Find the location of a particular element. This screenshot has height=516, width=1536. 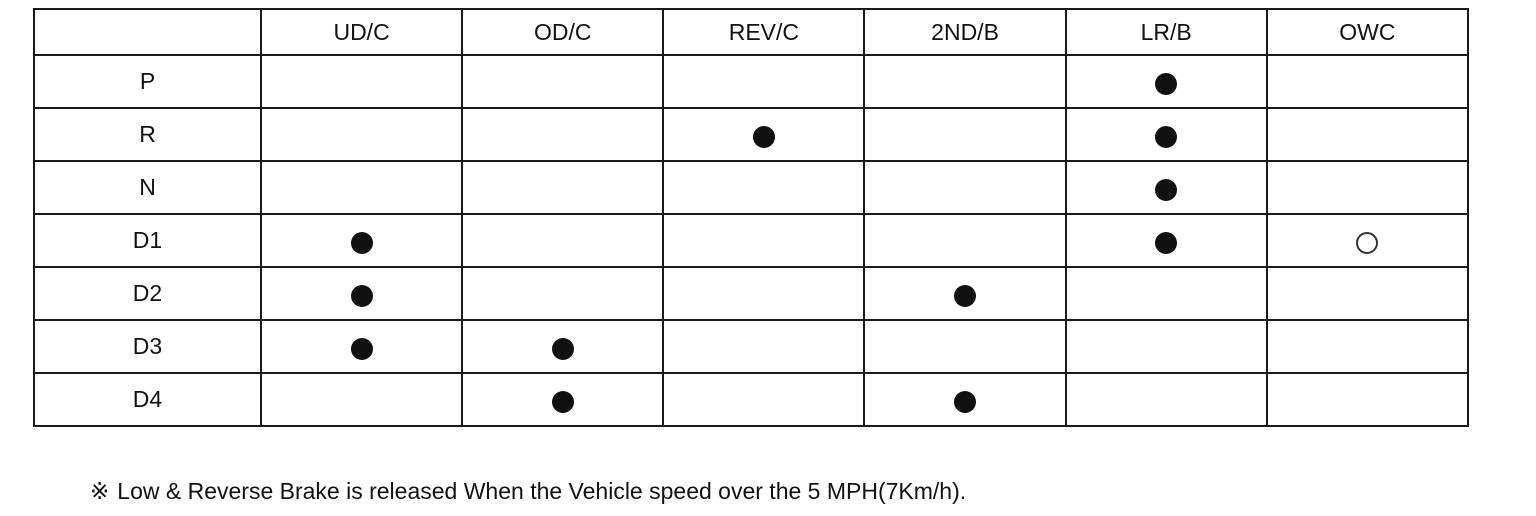

row-label: N is located at coordinates (147, 187).